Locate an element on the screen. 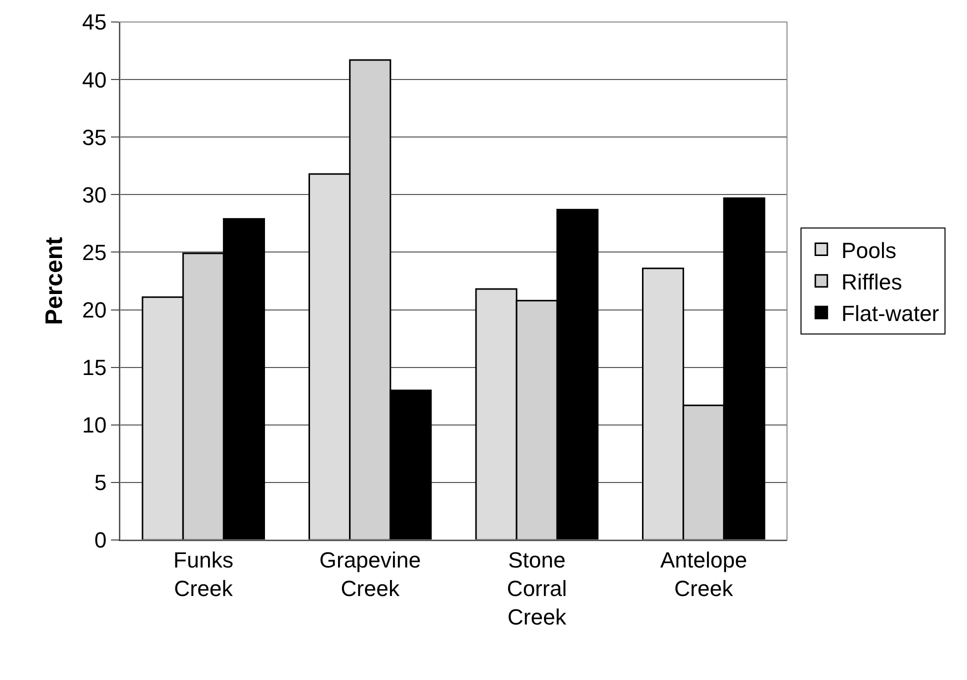 Image resolution: width=967 pixels, height=680 pixels. y-tick-label: 0 is located at coordinates (100, 540).